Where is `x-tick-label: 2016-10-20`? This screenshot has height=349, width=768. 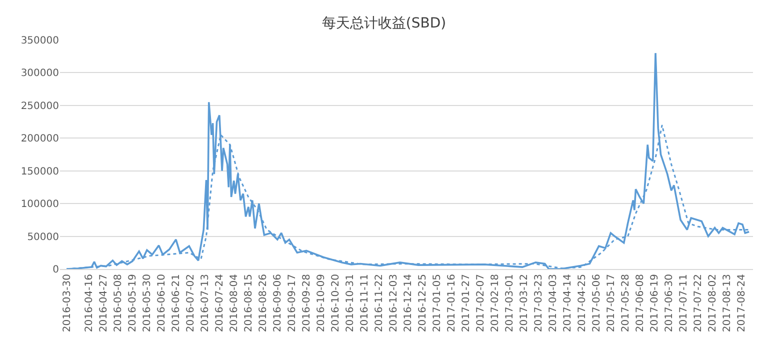 x-tick-label: 2016-10-20 is located at coordinates (336, 303).